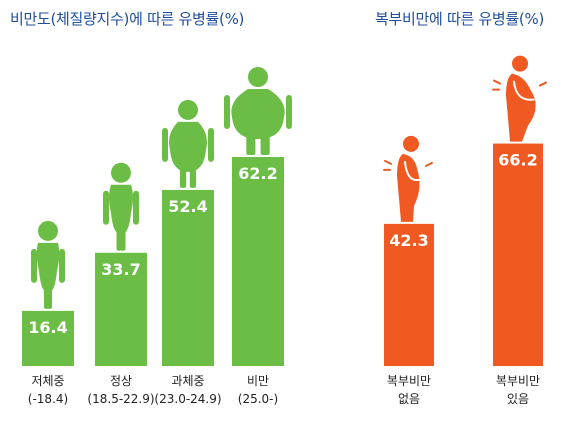  What do you see at coordinates (121, 381) in the screenshot?
I see `bmi-category-label-1: 정상` at bounding box center [121, 381].